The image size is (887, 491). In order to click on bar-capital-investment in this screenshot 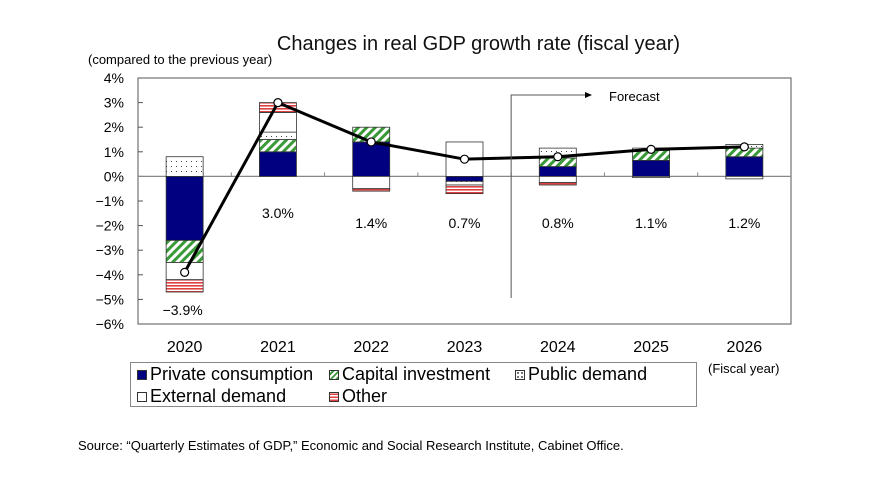, I will do `click(278, 146)`.